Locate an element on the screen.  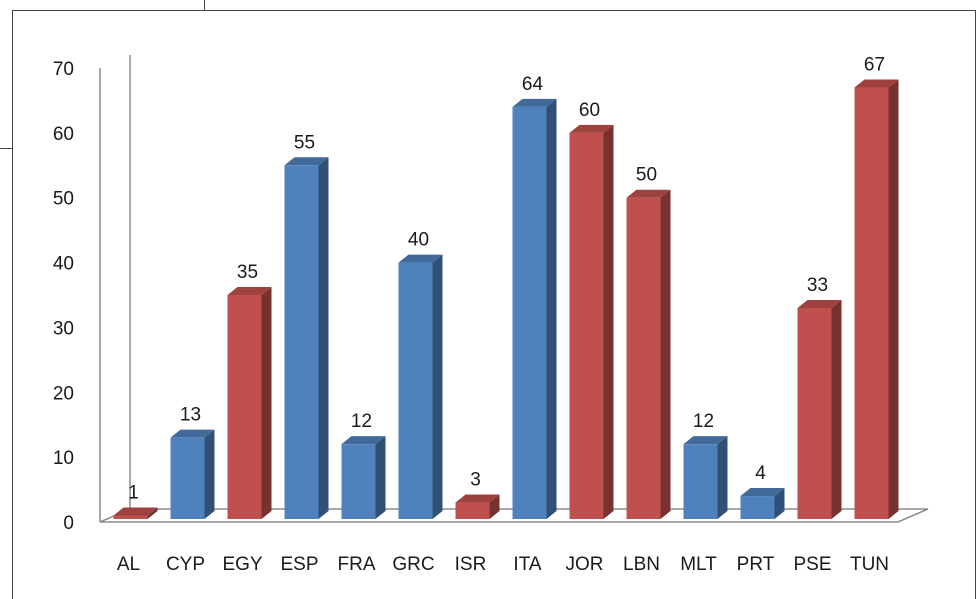
data-label: 33 is located at coordinates (817, 285).